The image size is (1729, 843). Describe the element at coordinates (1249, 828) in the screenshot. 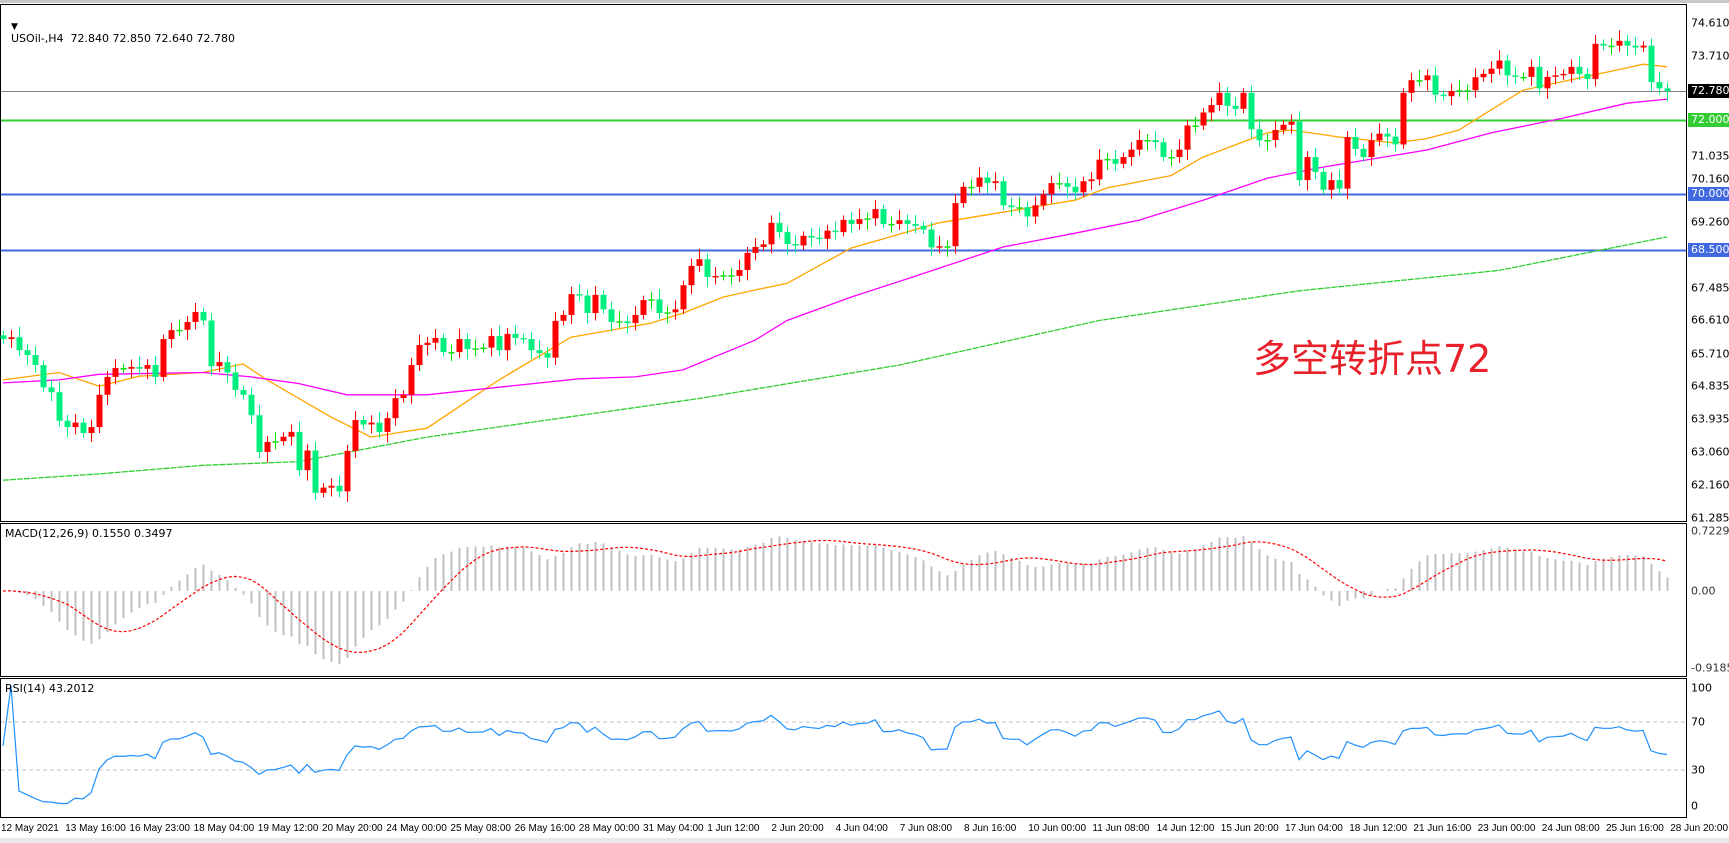

I see `time-axis-label: 15 Jun 20:00` at that location.